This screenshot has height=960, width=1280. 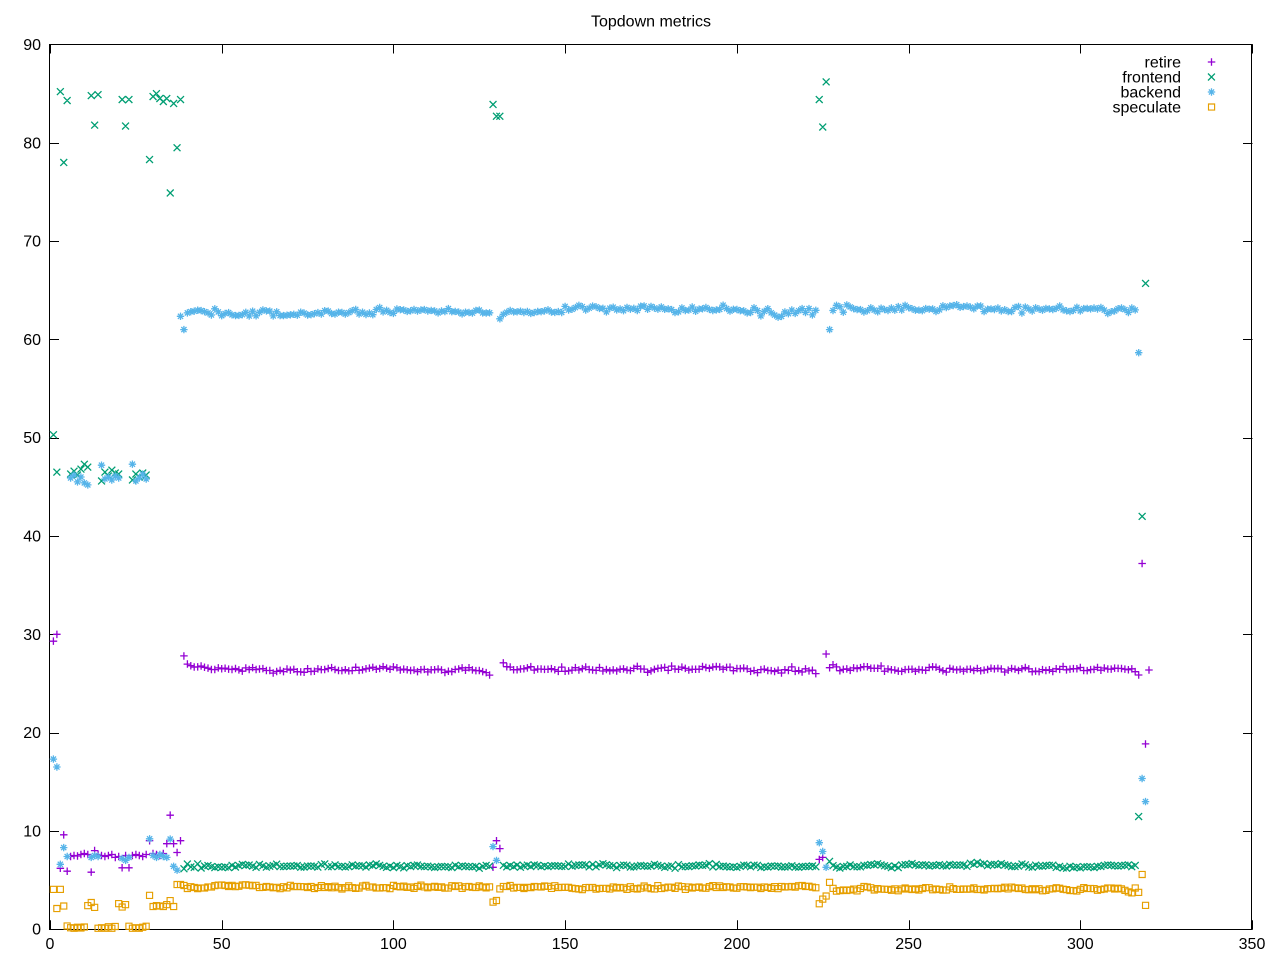 I want to click on svg-text: frontend, so click(x=1151, y=78).